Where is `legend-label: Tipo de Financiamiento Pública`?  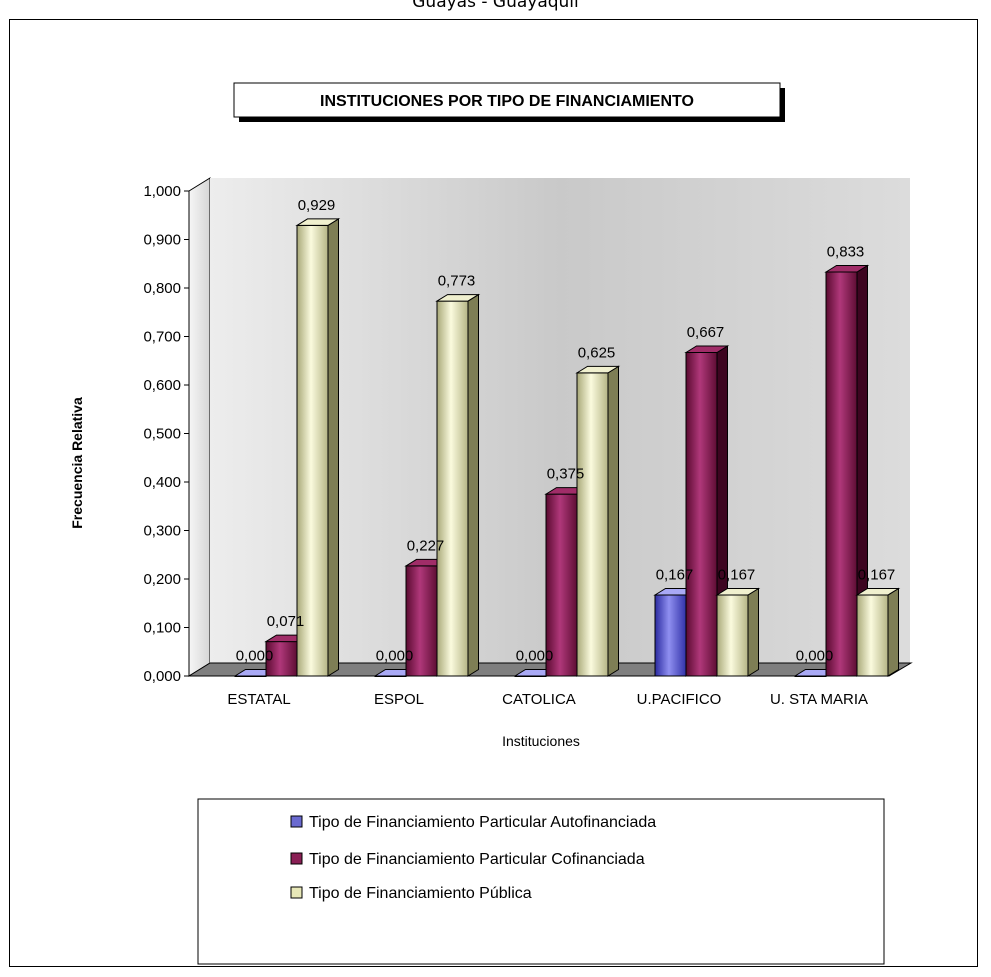 legend-label: Tipo de Financiamiento Pública is located at coordinates (420, 893).